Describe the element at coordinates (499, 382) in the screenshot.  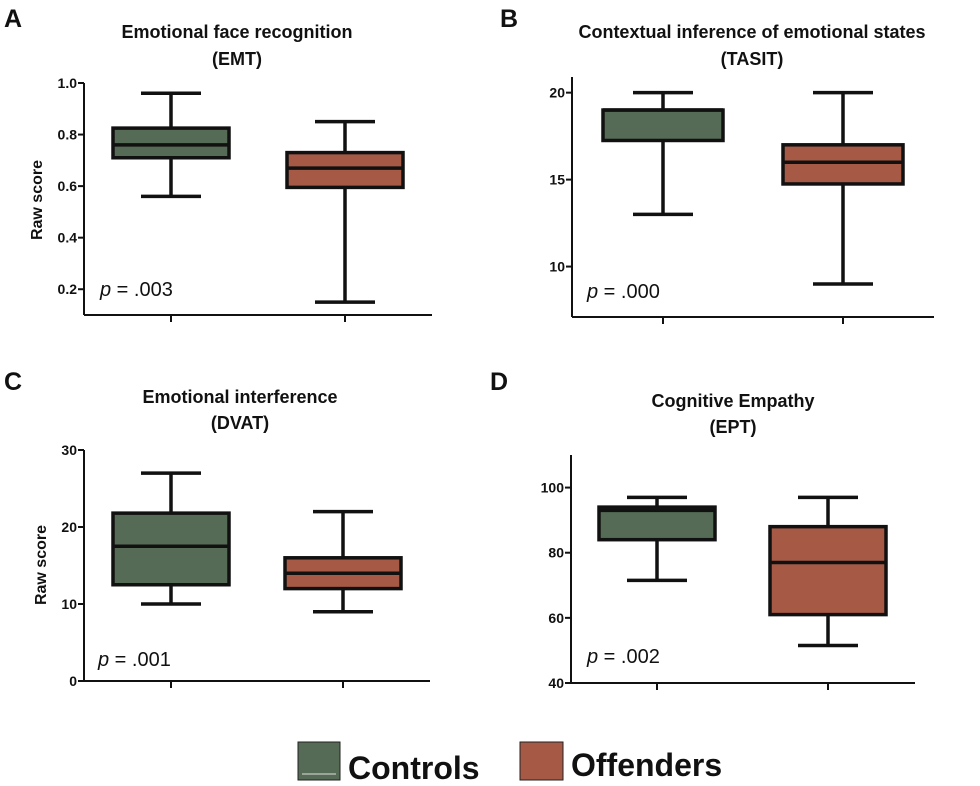
I see `panel-letter: D` at that location.